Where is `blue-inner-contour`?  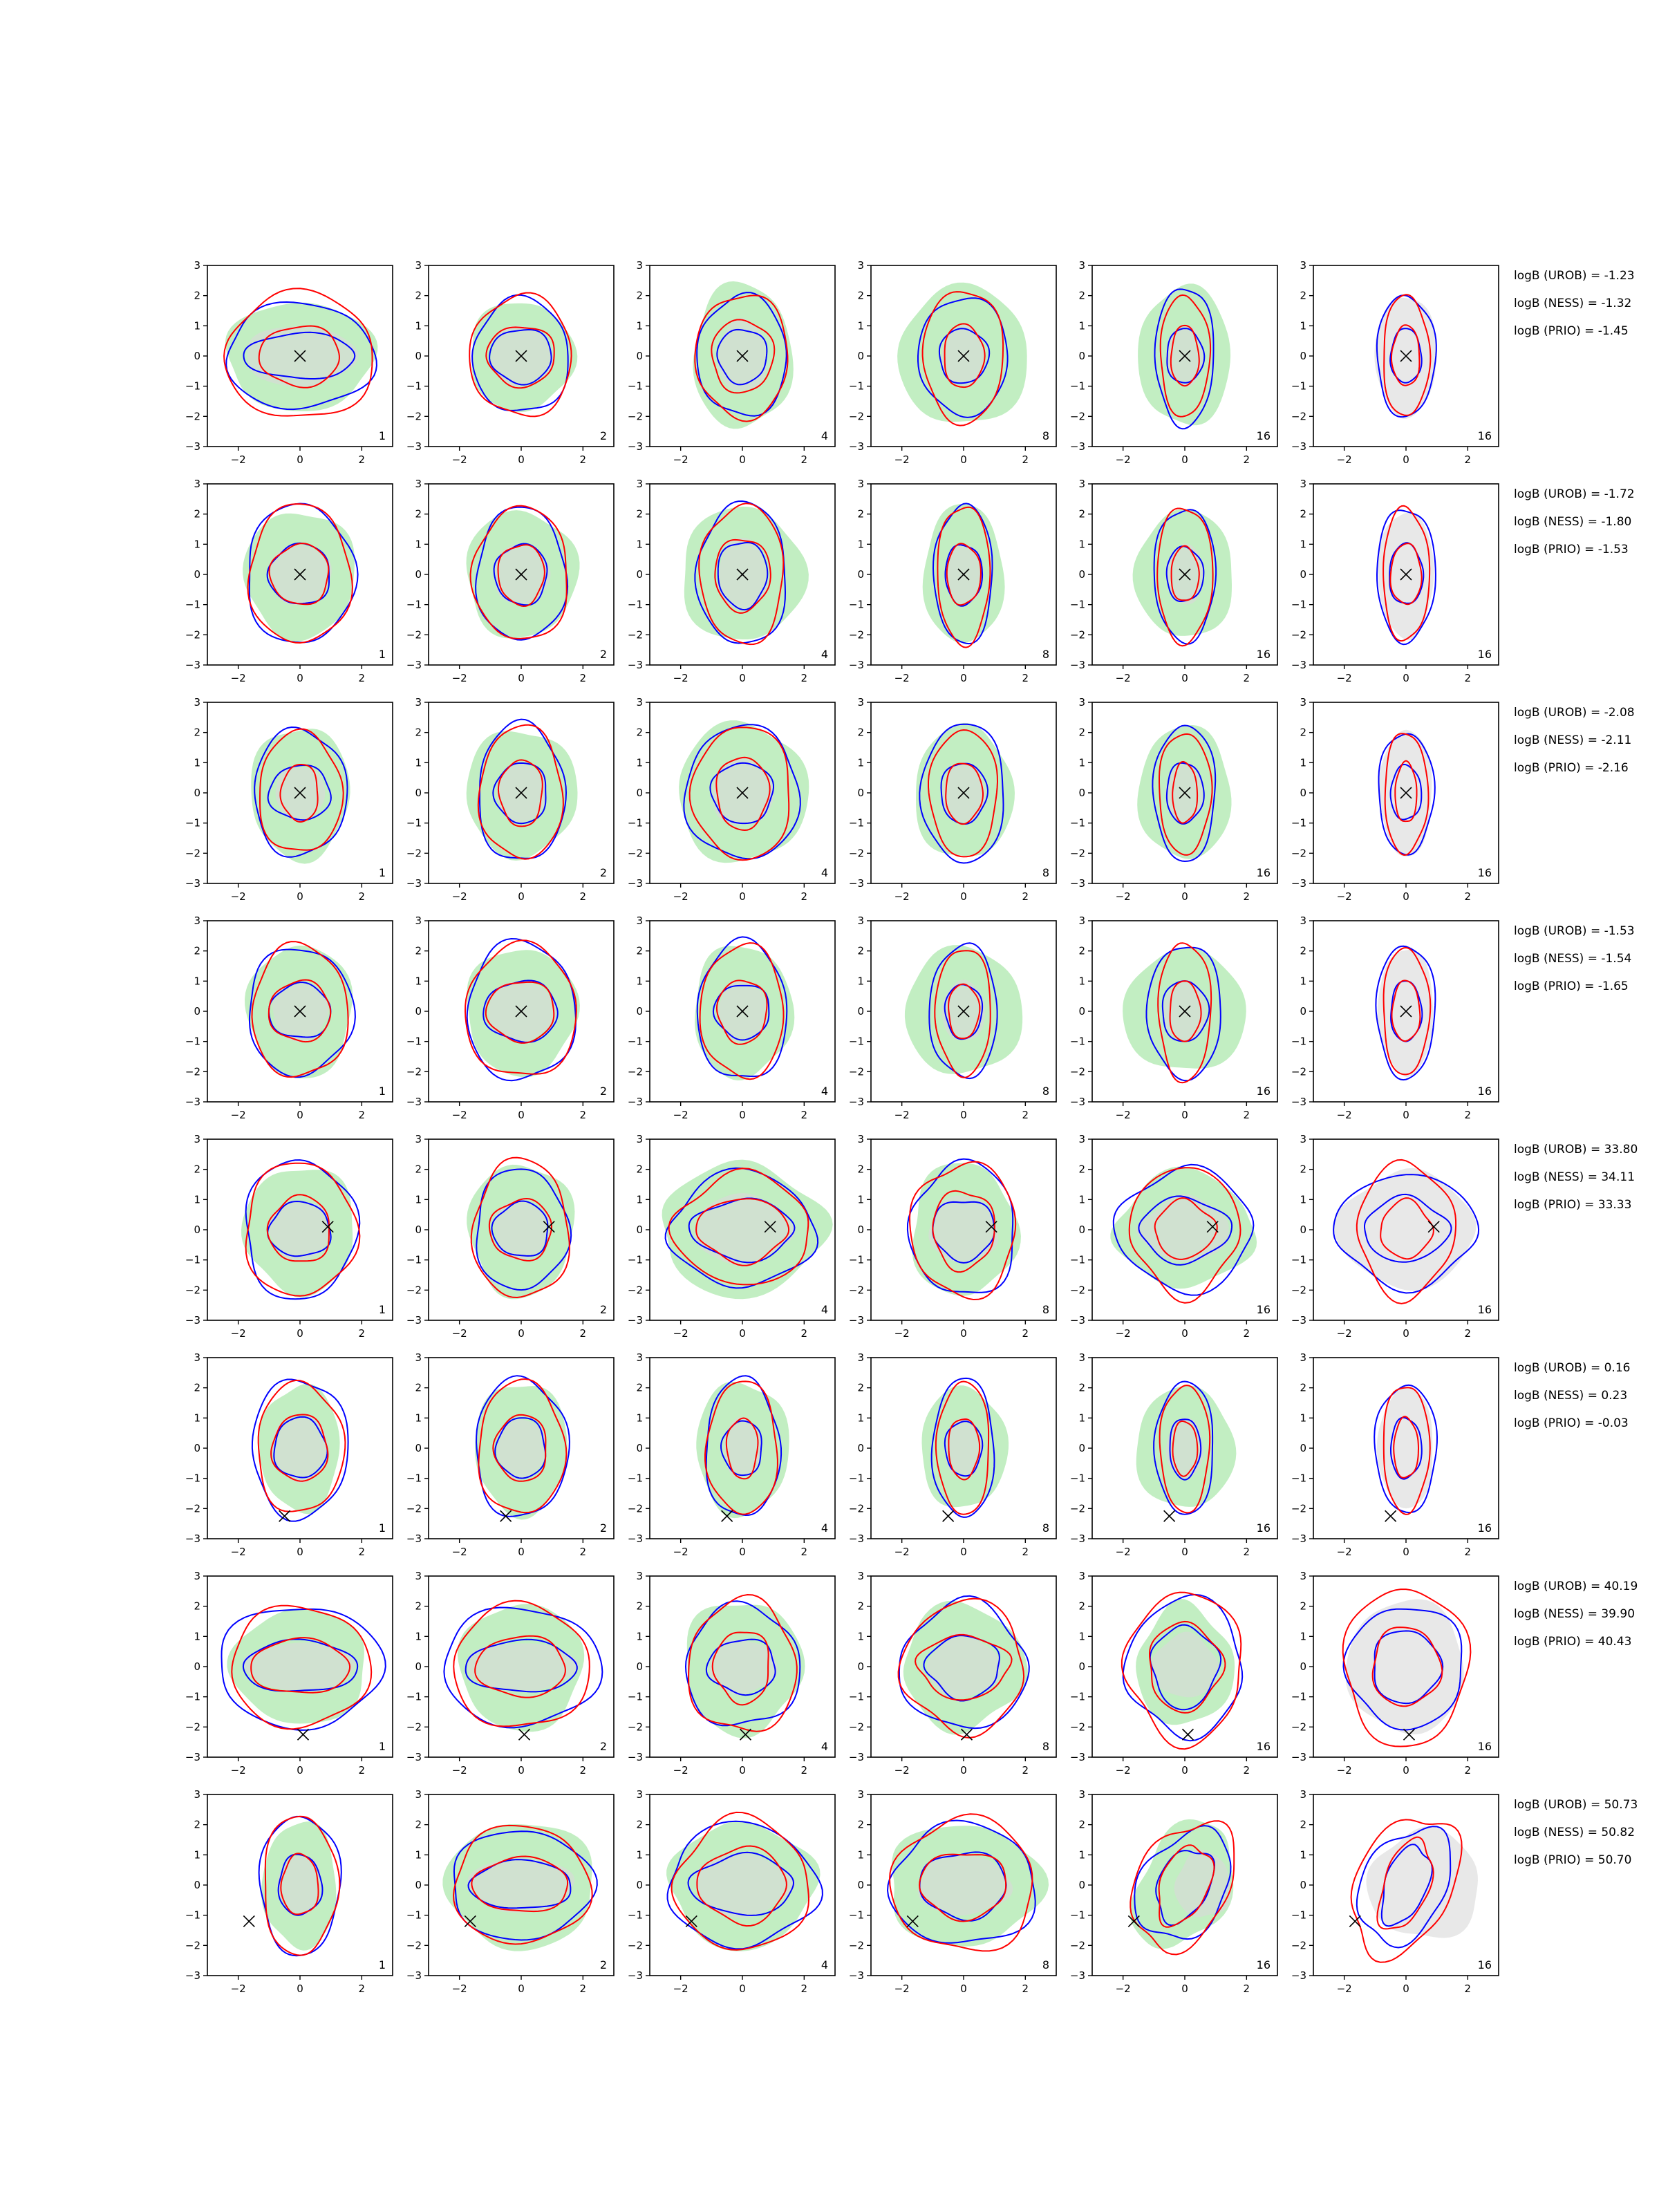
blue-inner-contour is located at coordinates (740, 1667).